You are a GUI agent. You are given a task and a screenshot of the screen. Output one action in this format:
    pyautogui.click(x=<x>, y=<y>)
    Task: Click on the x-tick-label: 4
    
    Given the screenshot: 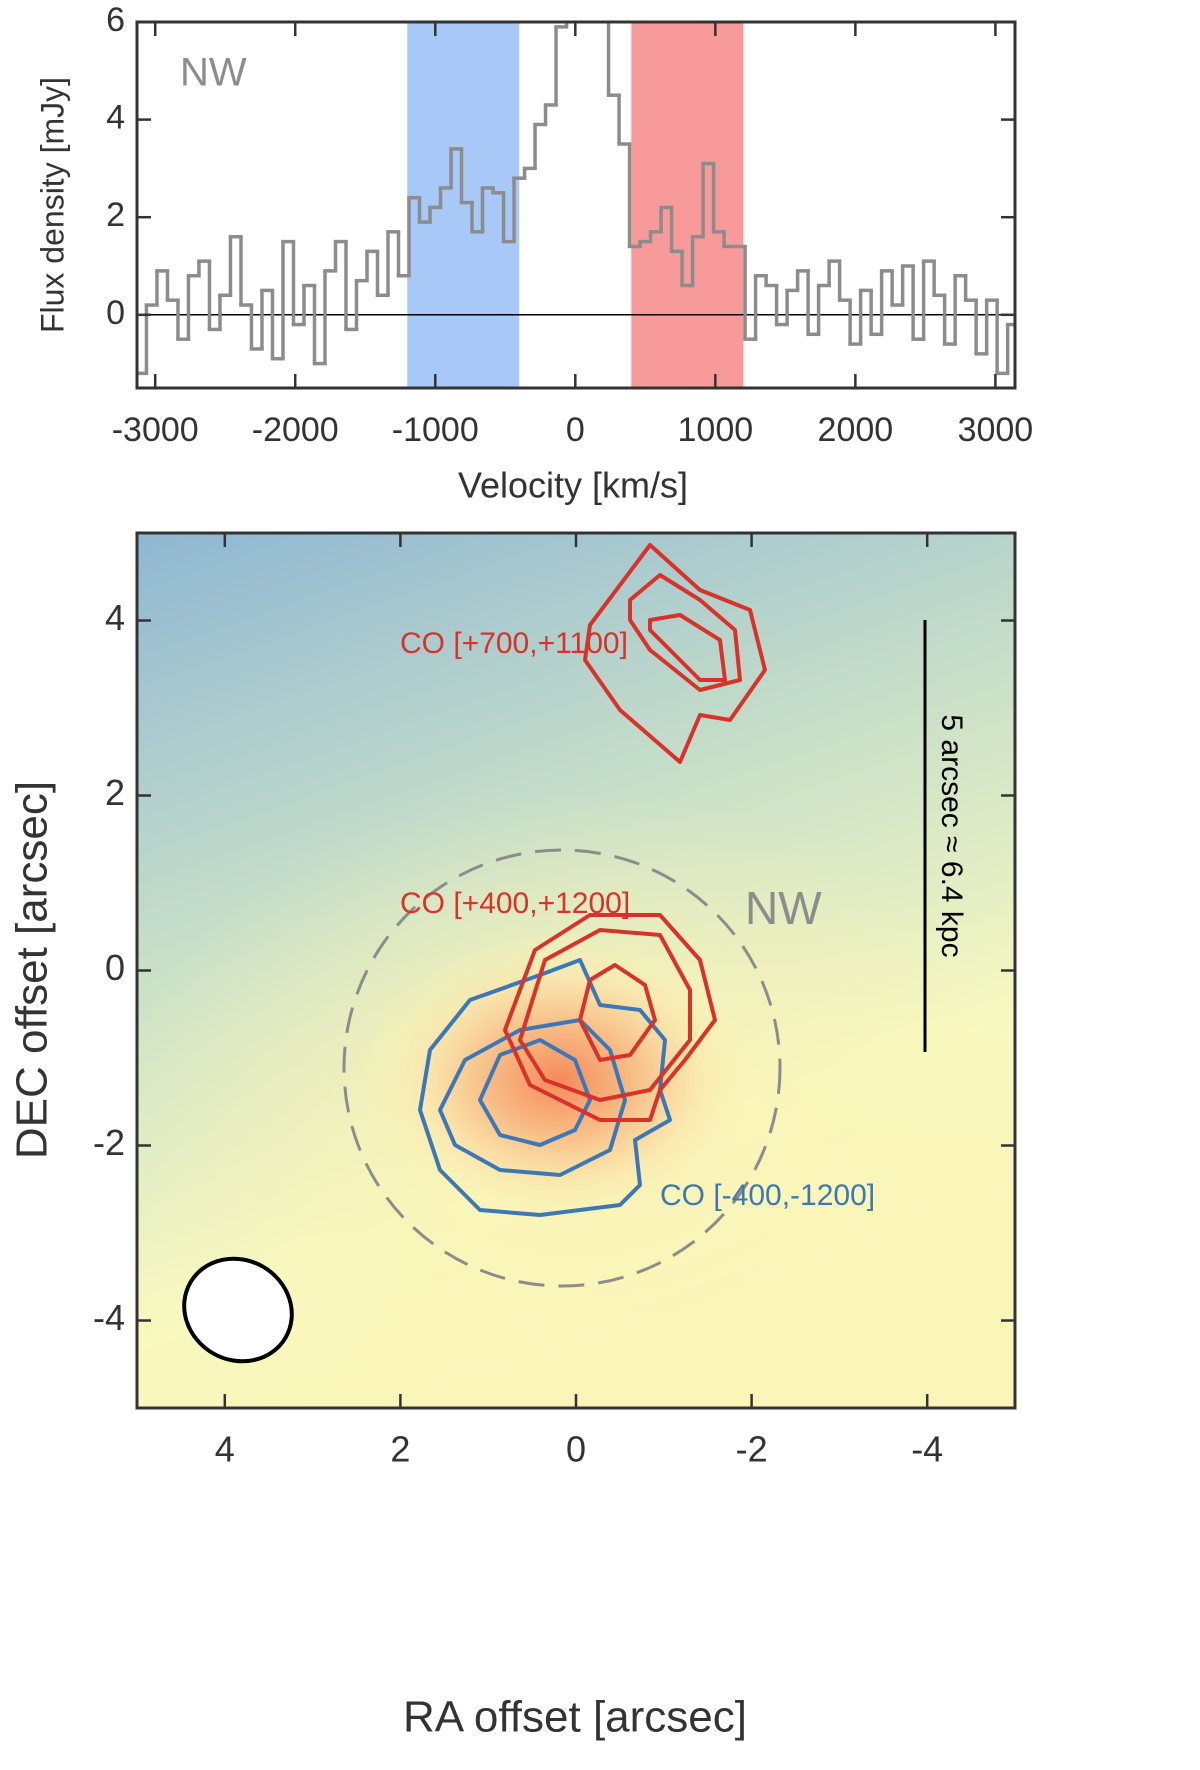 What is the action you would take?
    pyautogui.click(x=225, y=1449)
    